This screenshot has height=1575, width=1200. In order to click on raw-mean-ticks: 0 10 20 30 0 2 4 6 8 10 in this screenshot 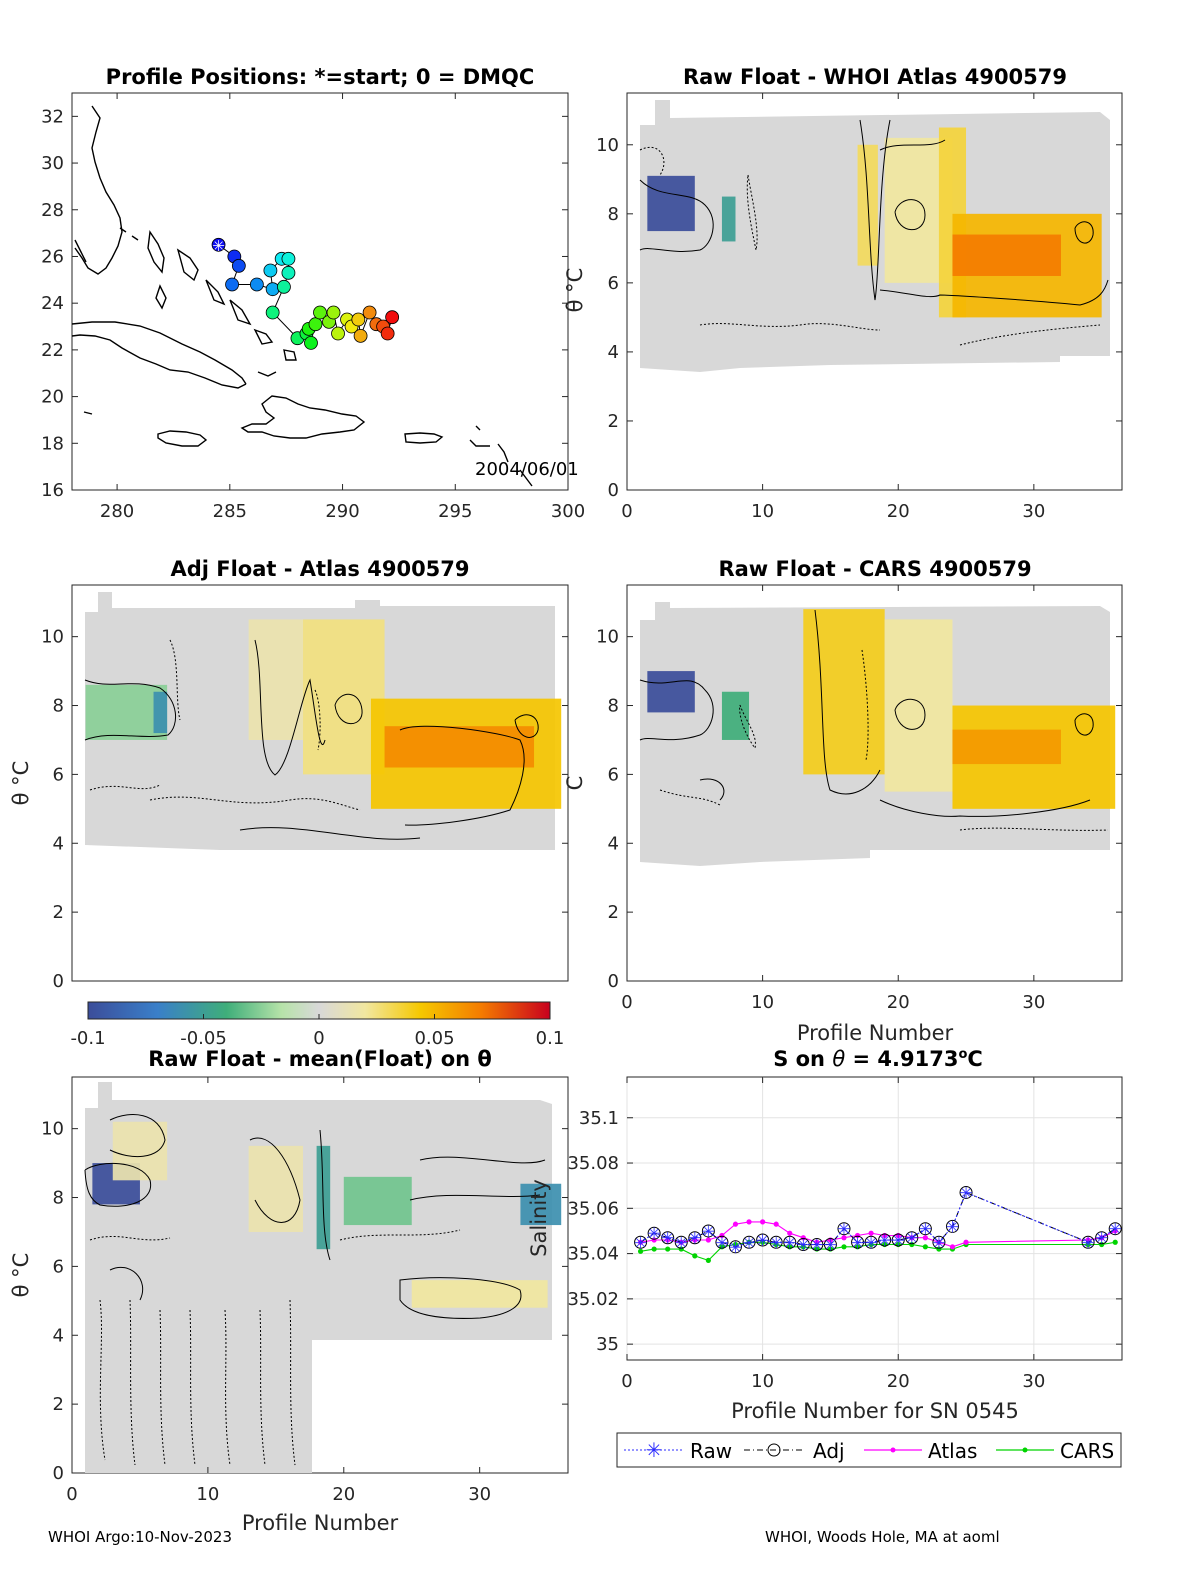, I will do `click(304, 1291)`.